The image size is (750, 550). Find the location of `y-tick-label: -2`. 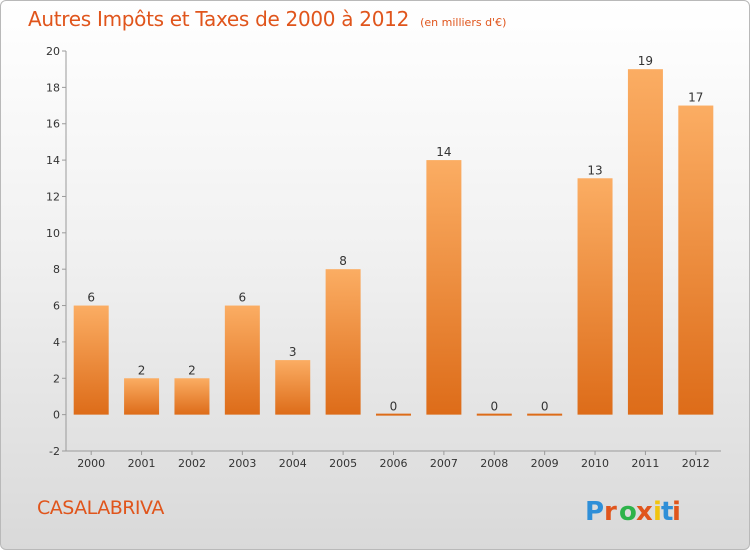

y-tick-label: -2 is located at coordinates (54, 451).